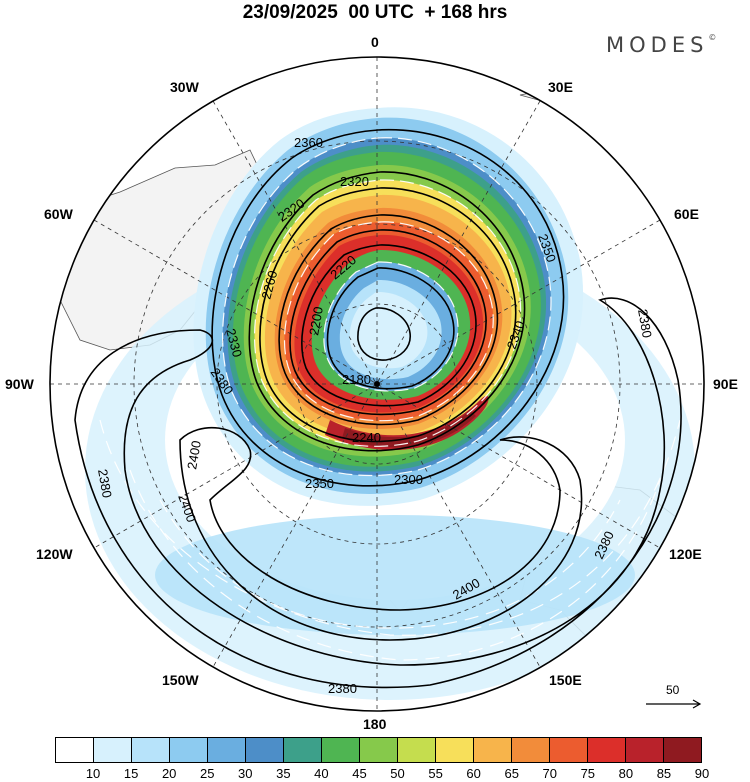 This screenshot has width=750, height=782. Describe the element at coordinates (686, 214) in the screenshot. I see `longitude-label-60e: 60E` at that location.